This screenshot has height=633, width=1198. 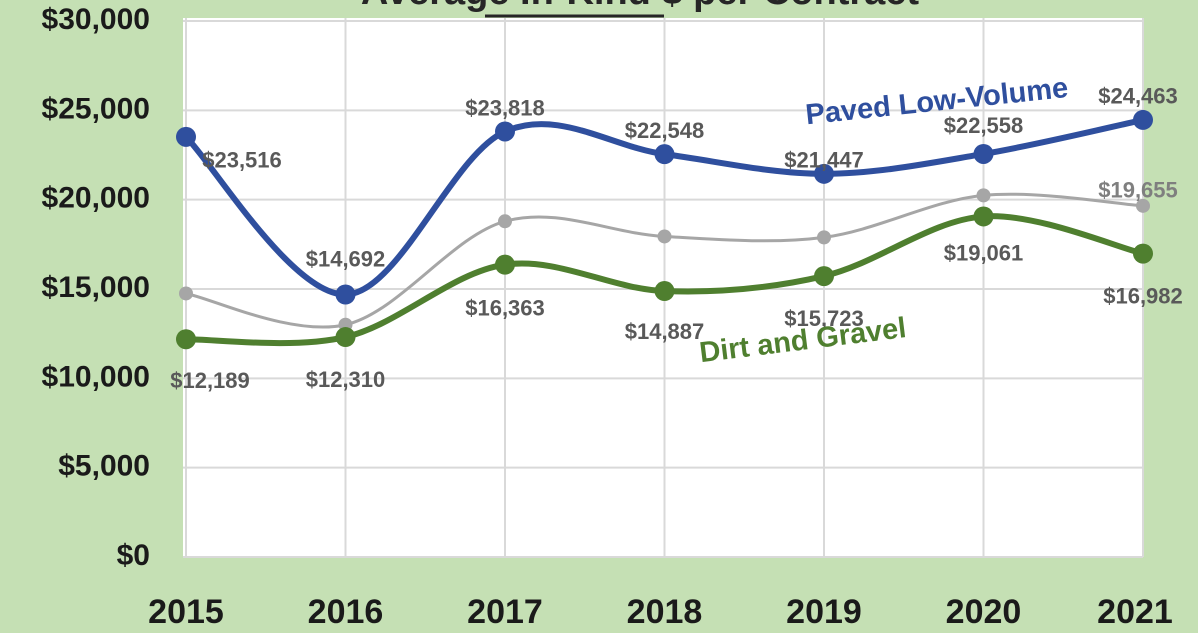 I want to click on data-label: $14,692, so click(x=346, y=258).